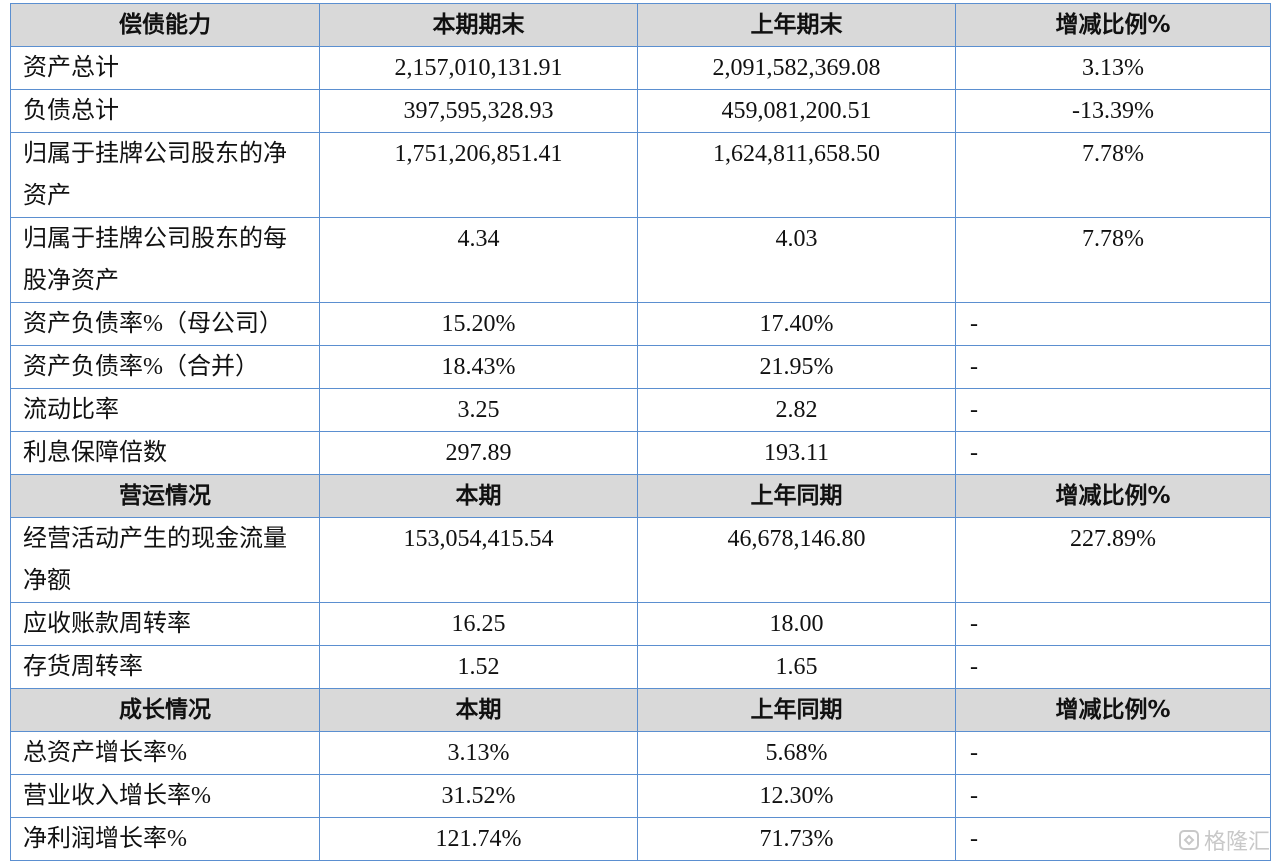 This screenshot has width=1278, height=862. I want to click on value-cell: 459,081,200.51, so click(796, 111).